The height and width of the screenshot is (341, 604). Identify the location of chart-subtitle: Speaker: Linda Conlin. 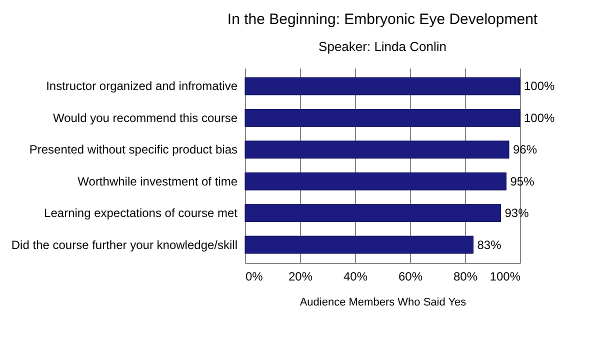
(382, 46).